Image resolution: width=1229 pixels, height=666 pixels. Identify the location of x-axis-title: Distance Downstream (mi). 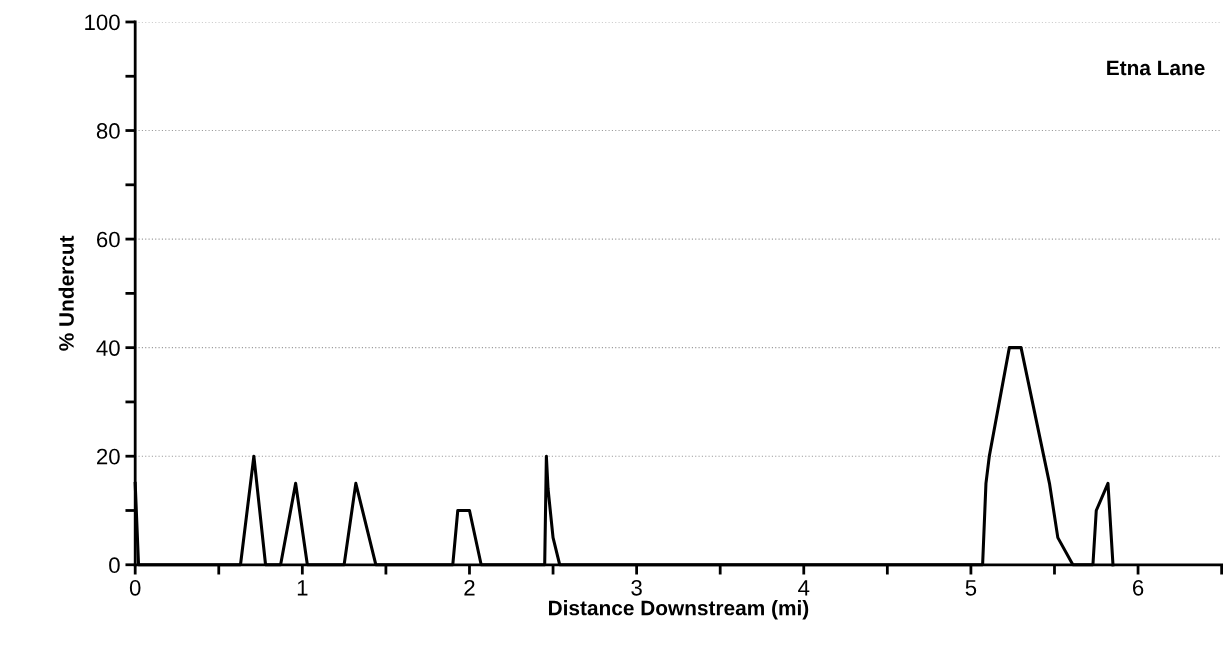
(678, 610).